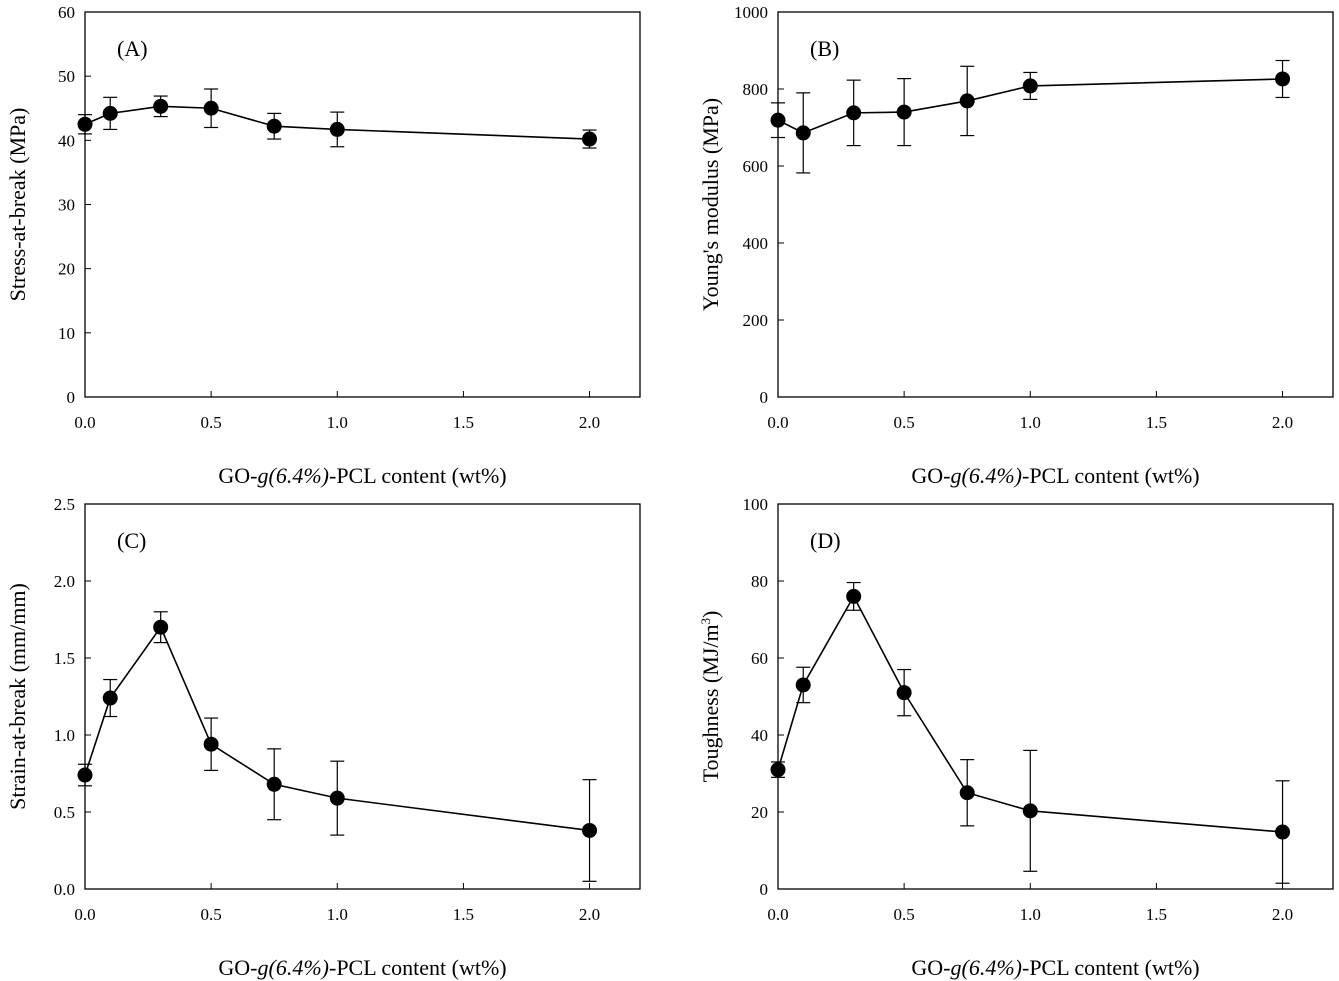  I want to click on y-axis-label: Toughness (MJ/m3), so click(710, 697).